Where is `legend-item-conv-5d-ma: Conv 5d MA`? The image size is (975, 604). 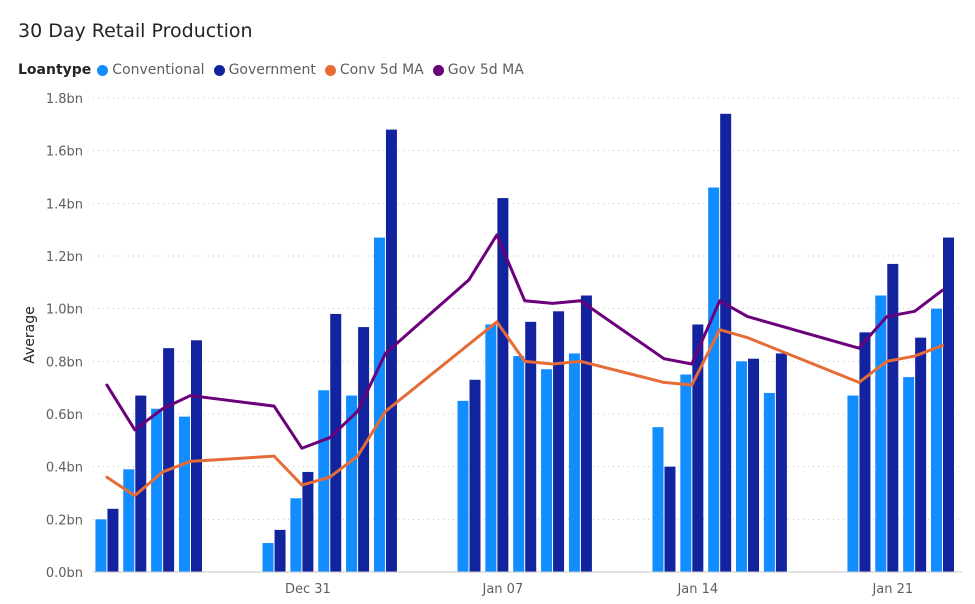 legend-item-conv-5d-ma: Conv 5d MA is located at coordinates (374, 70).